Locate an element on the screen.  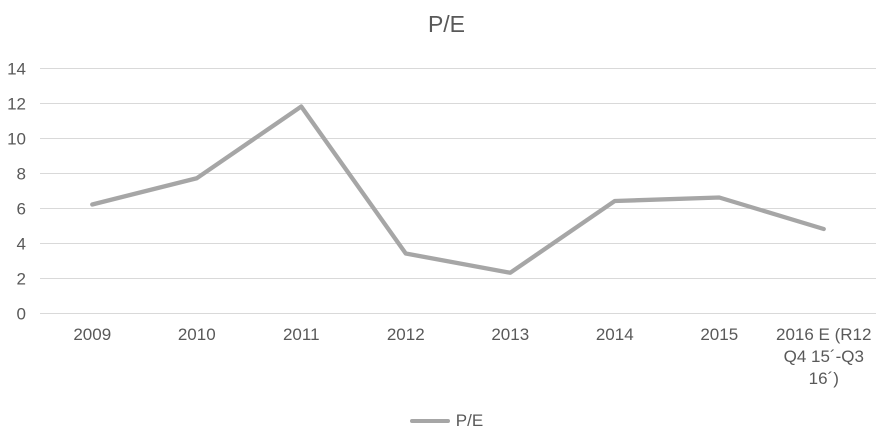
y-tick-label: 8 is located at coordinates (21, 174).